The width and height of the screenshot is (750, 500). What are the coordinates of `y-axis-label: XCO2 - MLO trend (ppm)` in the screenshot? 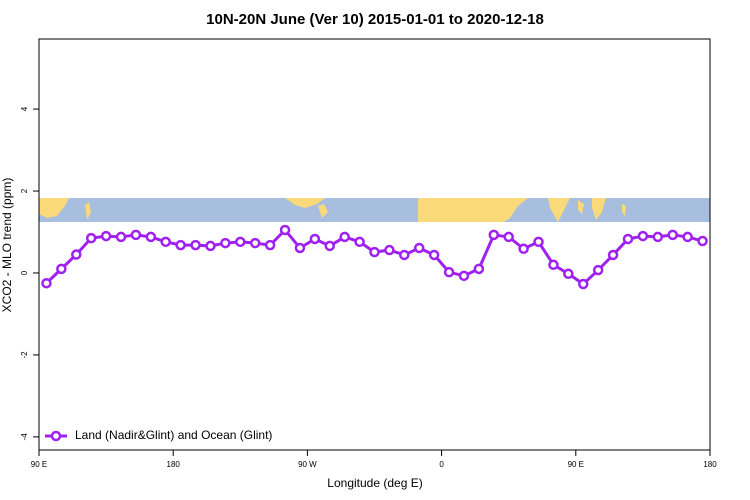 It's located at (7, 245).